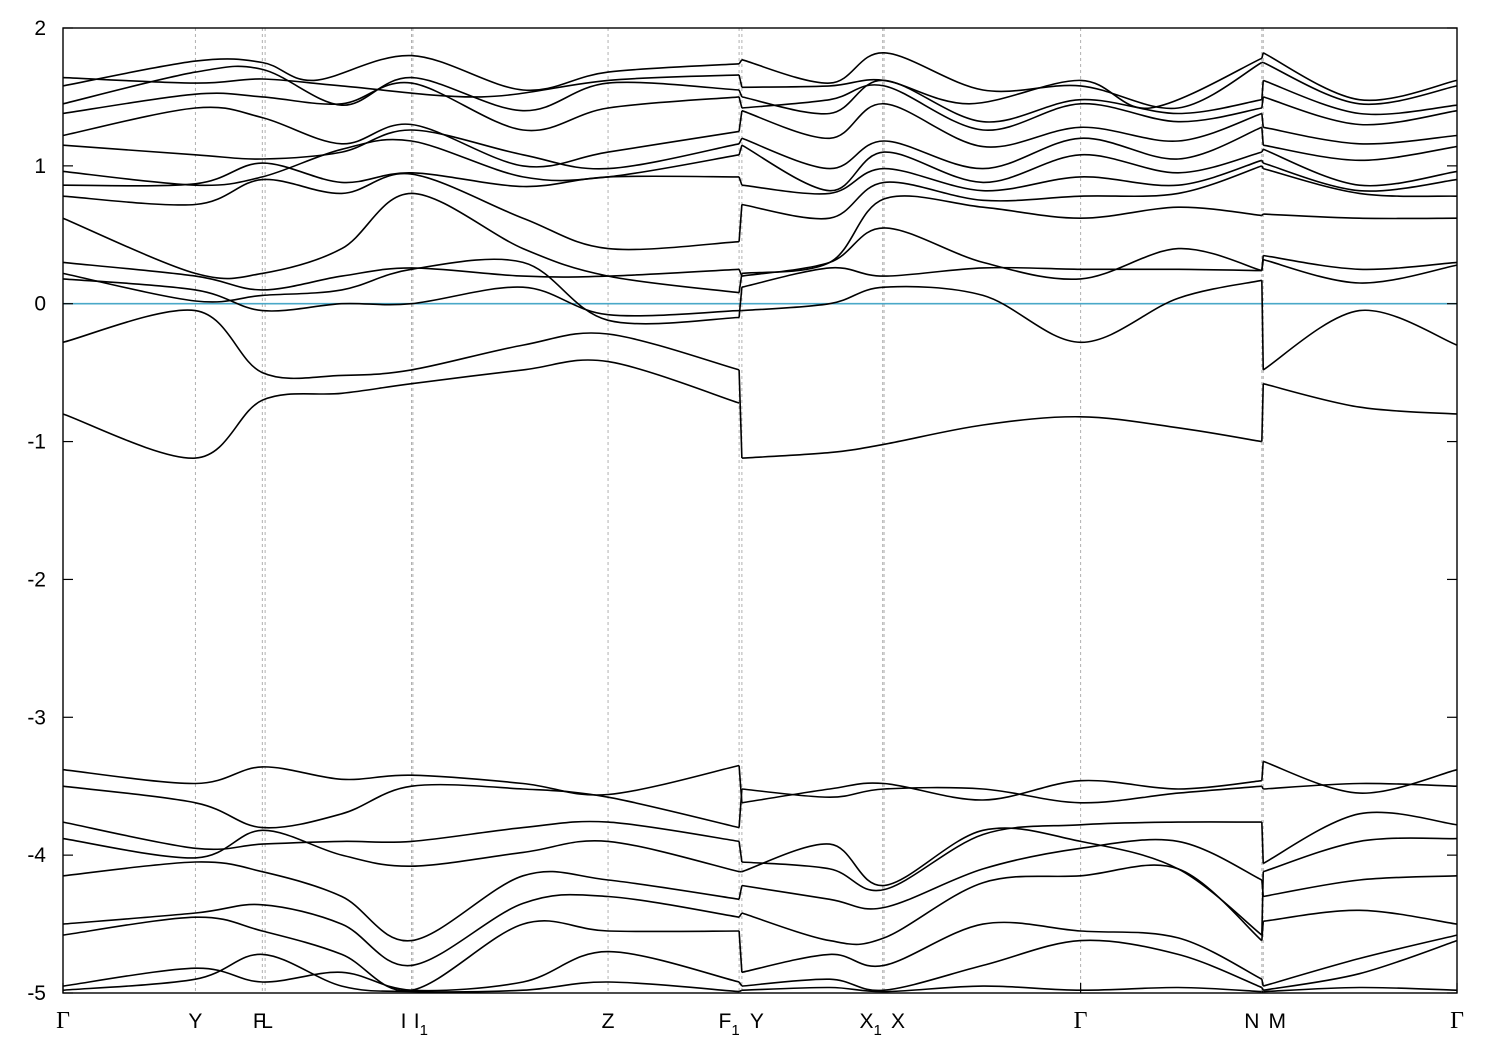 The image size is (1500, 1050). I want to click on y-tick-label: -5, so click(36, 993).